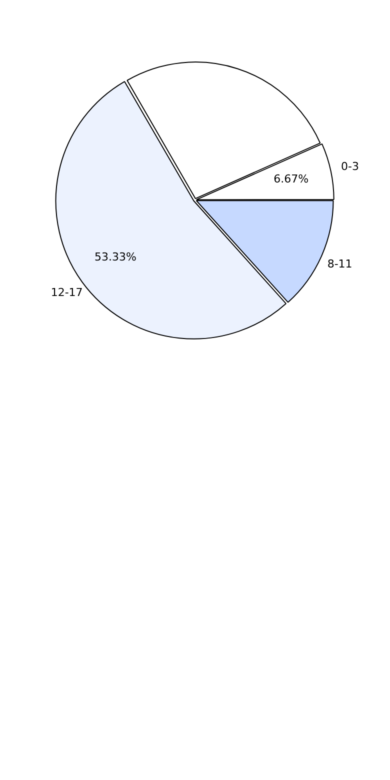 Image resolution: width=390 pixels, height=780 pixels. Describe the element at coordinates (291, 179) in the screenshot. I see `data-label: 6.67%` at that location.